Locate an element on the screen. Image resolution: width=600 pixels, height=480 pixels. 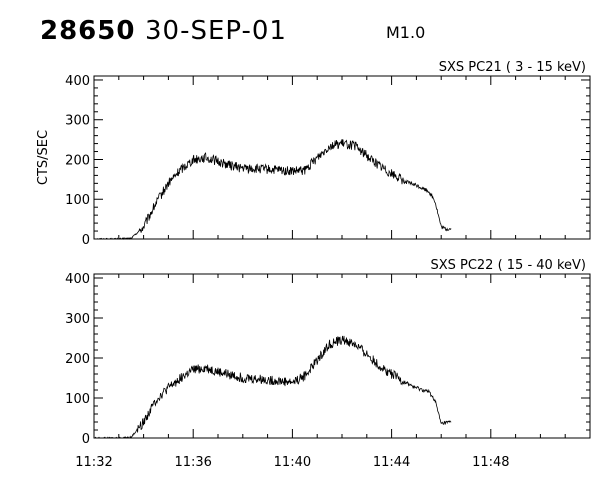
x-tick-label: 11:44 is located at coordinates (391, 462).